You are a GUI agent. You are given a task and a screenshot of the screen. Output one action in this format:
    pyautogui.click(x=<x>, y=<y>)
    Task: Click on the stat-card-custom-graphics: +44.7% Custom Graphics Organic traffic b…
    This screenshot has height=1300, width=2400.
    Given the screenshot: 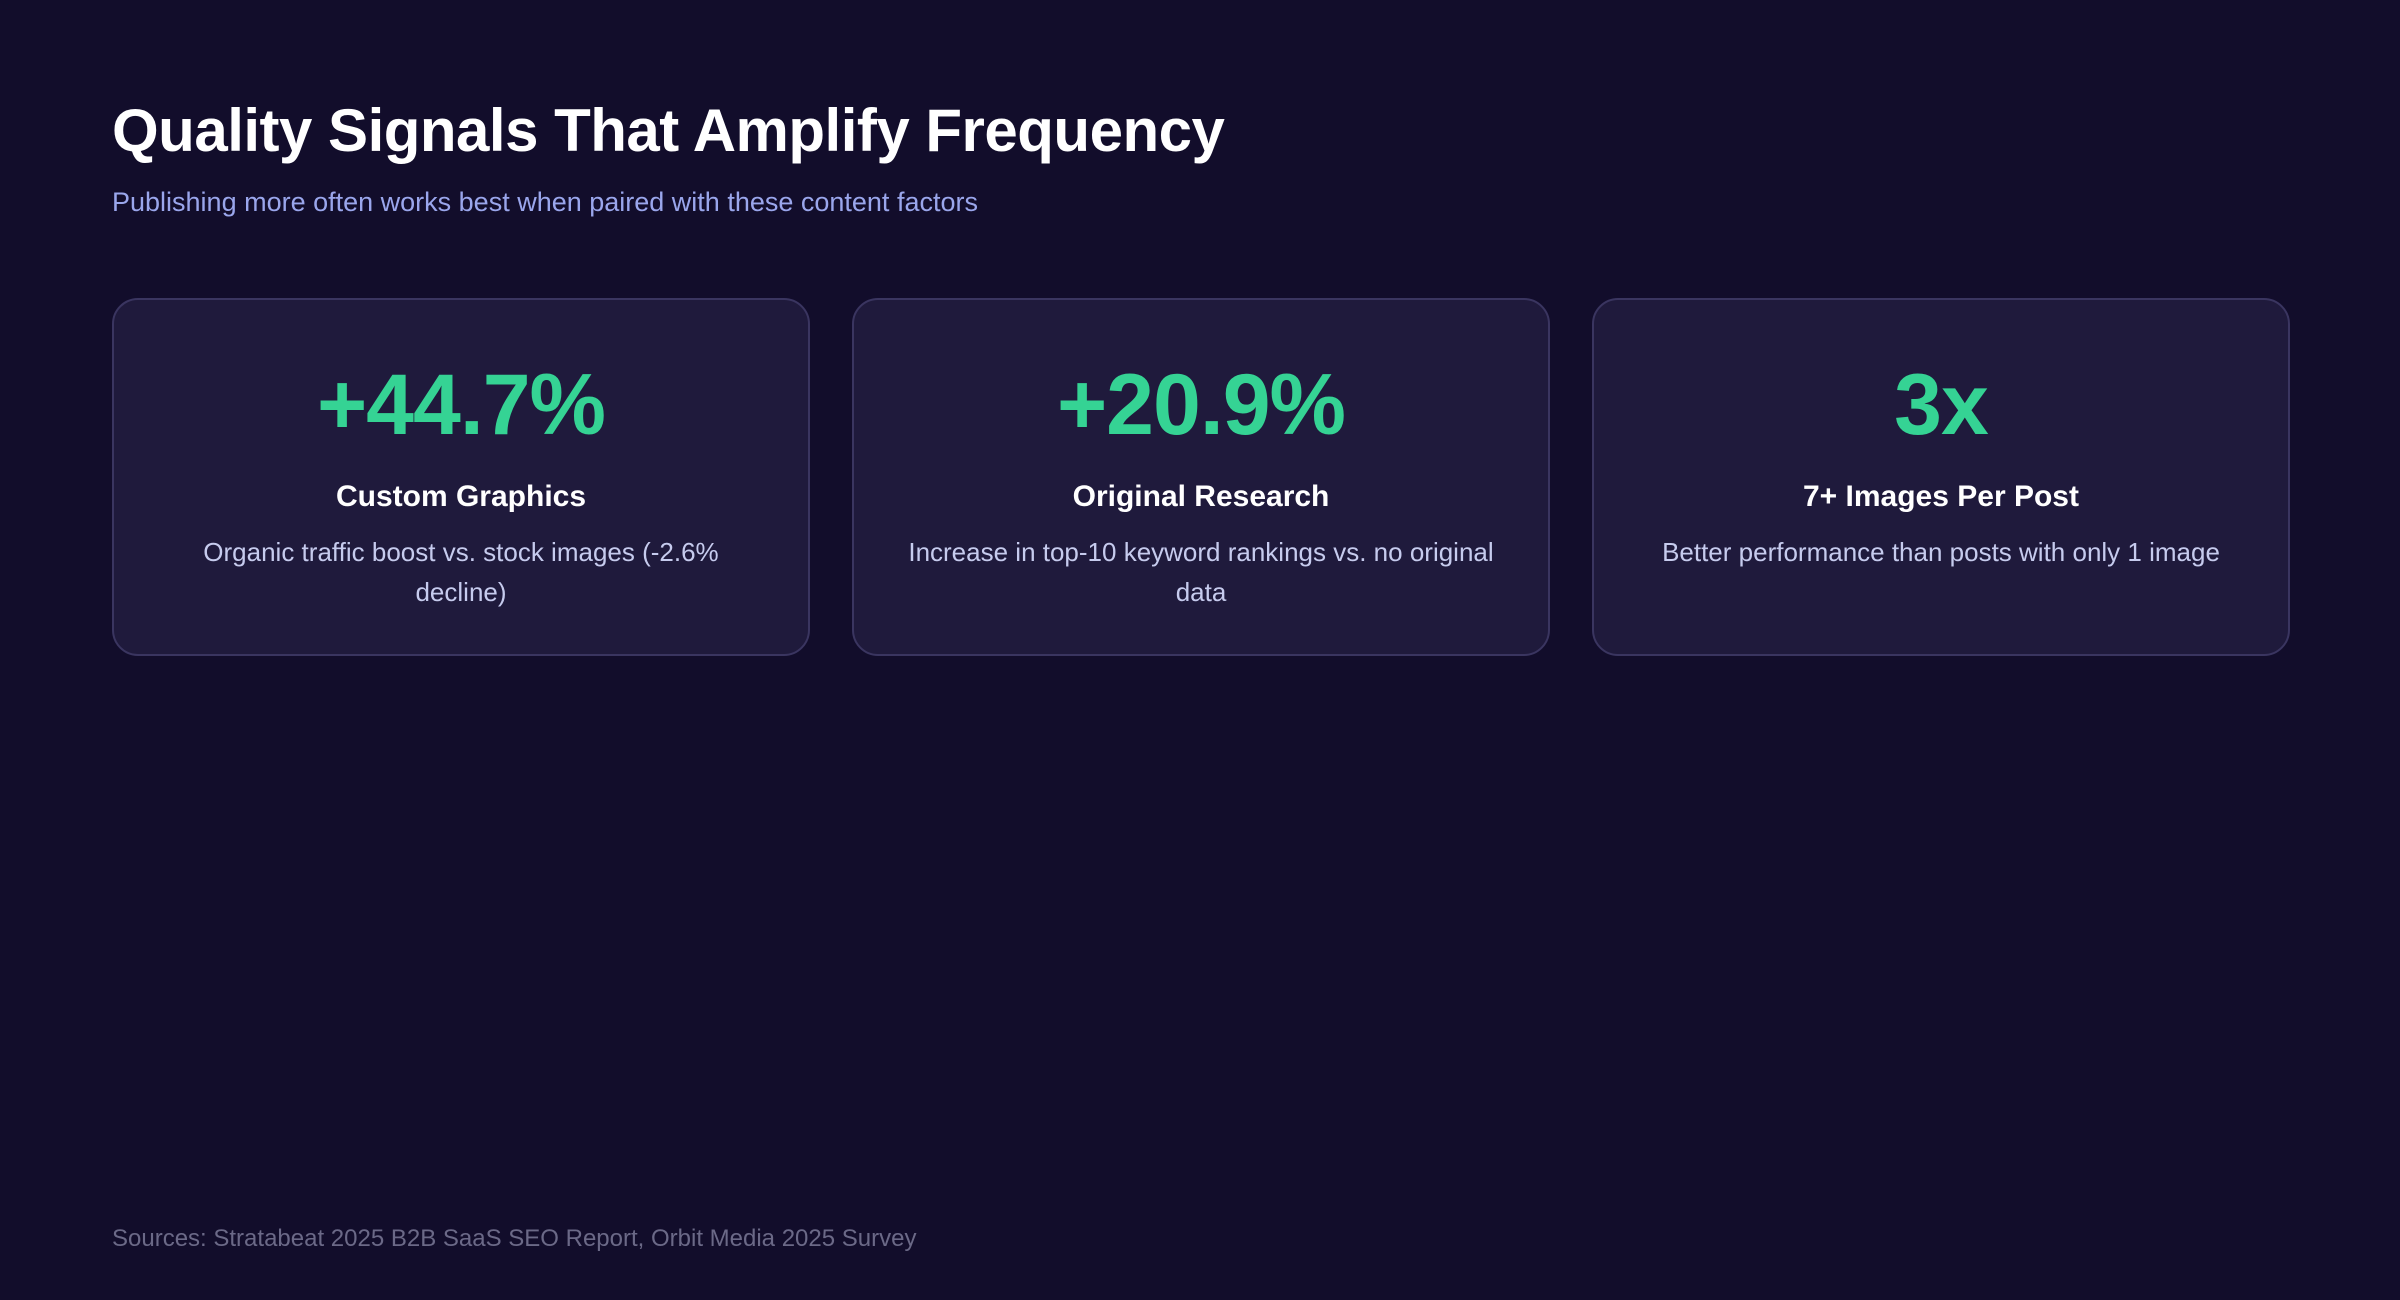 What is the action you would take?
    pyautogui.click(x=461, y=477)
    